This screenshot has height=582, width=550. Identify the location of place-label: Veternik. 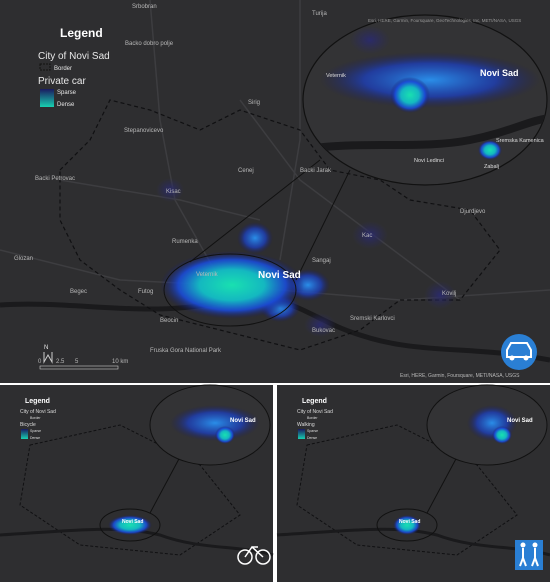
(207, 275).